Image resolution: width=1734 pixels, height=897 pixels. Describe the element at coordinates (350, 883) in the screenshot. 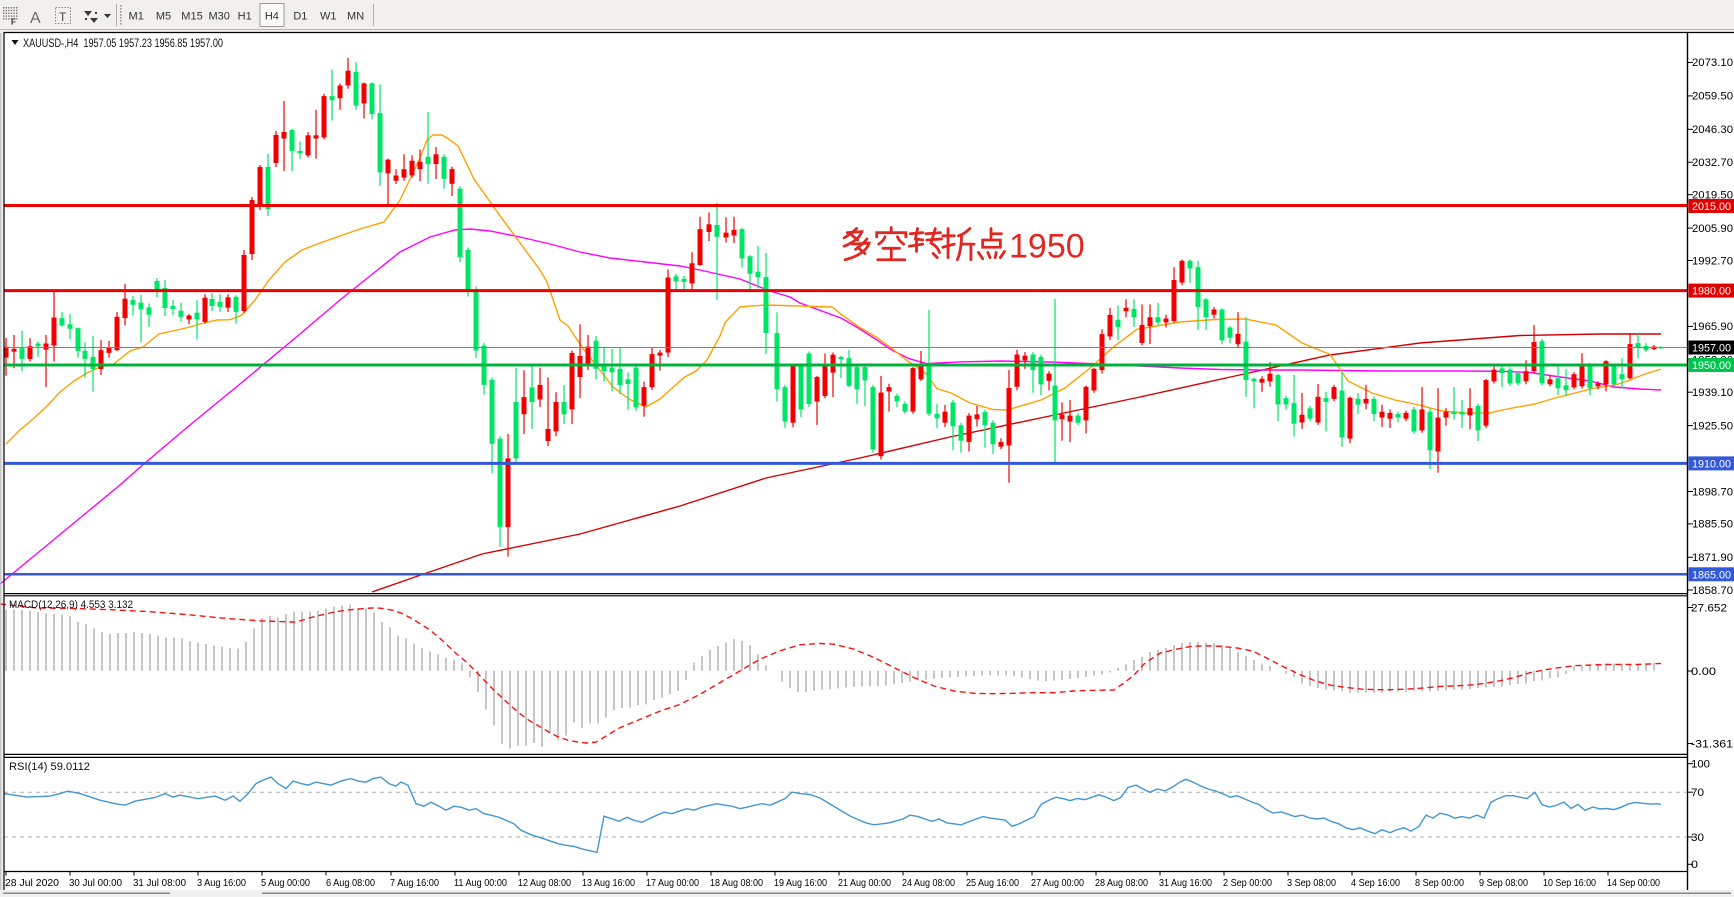

I see `svg-text: 6 Aug 08:00` at that location.